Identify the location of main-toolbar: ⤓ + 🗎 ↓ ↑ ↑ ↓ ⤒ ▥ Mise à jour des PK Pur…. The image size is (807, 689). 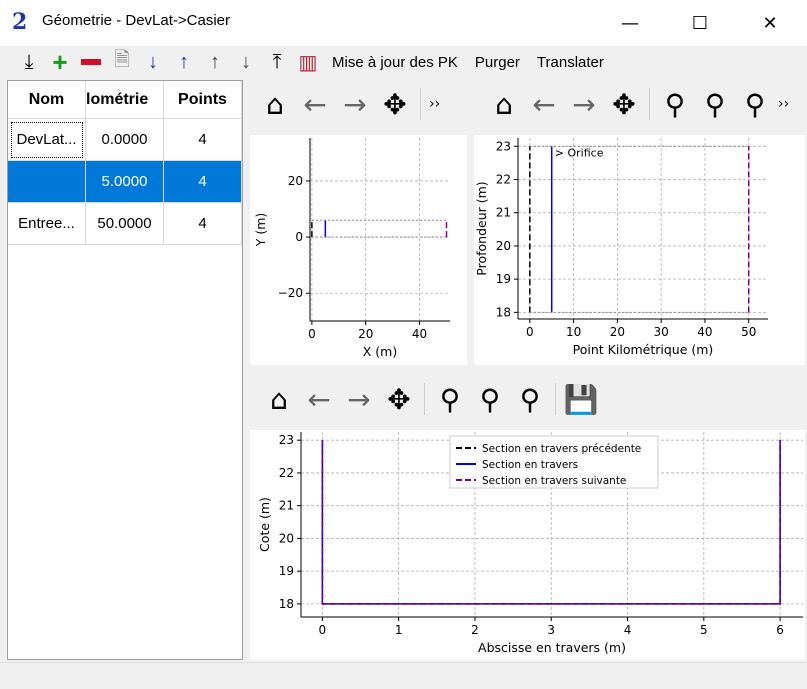
(403, 62).